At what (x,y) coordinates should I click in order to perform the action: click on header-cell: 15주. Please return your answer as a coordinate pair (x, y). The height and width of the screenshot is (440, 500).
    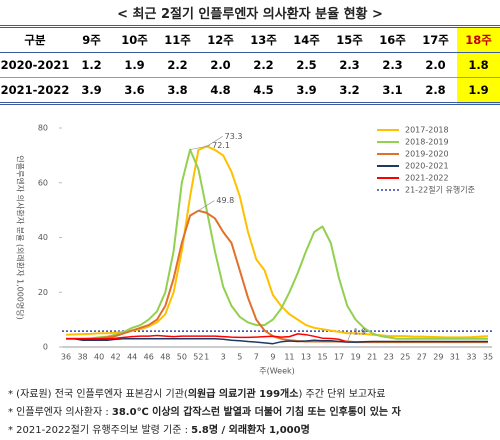
    Looking at the image, I should click on (349, 39).